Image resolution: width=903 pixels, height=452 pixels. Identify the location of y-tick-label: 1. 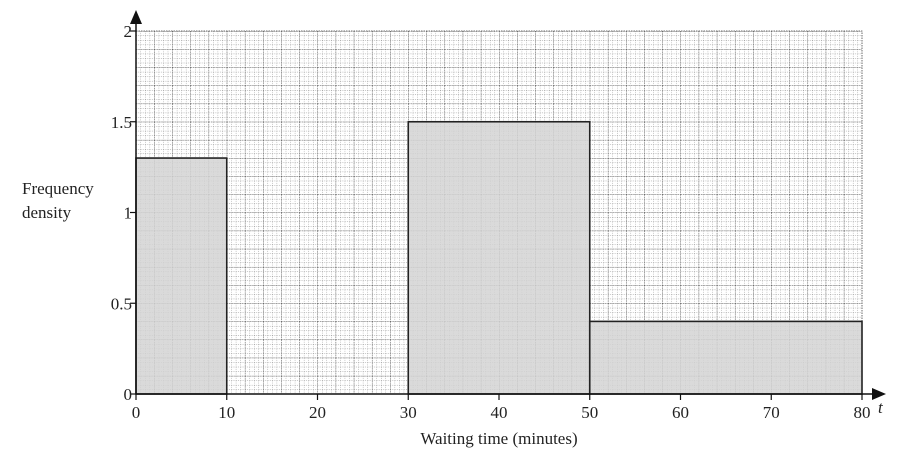
(128, 213).